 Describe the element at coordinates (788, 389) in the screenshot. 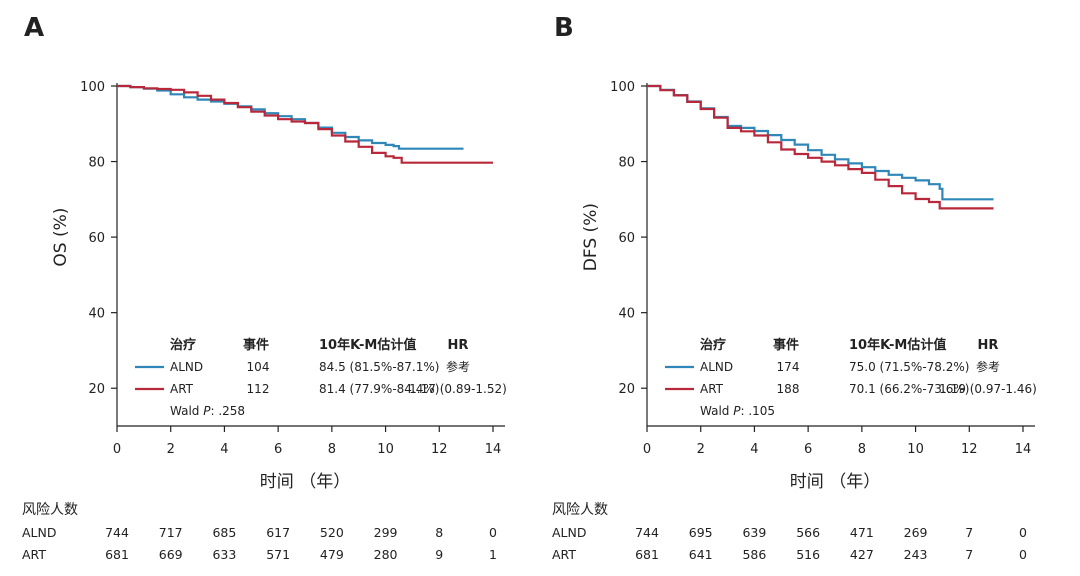

I see `legend-events: 188` at that location.